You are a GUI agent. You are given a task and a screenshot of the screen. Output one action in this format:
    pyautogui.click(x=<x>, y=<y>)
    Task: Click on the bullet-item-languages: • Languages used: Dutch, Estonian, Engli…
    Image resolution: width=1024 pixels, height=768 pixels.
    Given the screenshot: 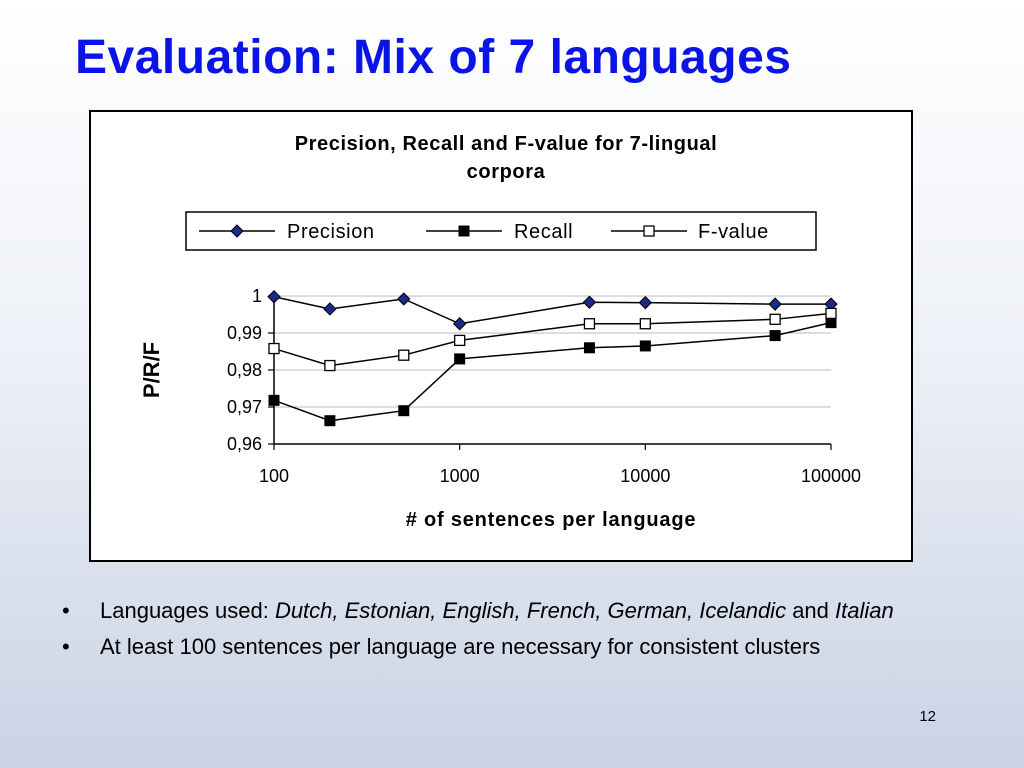 What is the action you would take?
    pyautogui.click(x=512, y=611)
    